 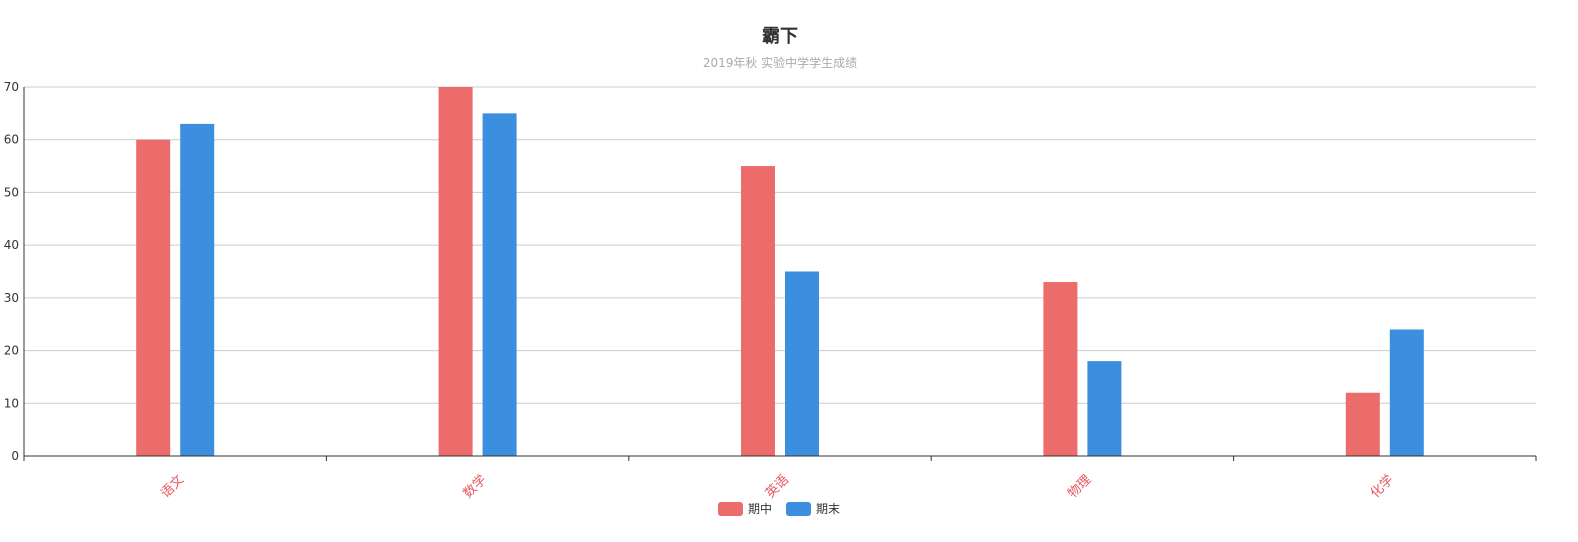 What do you see at coordinates (1079, 486) in the screenshot?
I see `x-tick-label: 物理` at bounding box center [1079, 486].